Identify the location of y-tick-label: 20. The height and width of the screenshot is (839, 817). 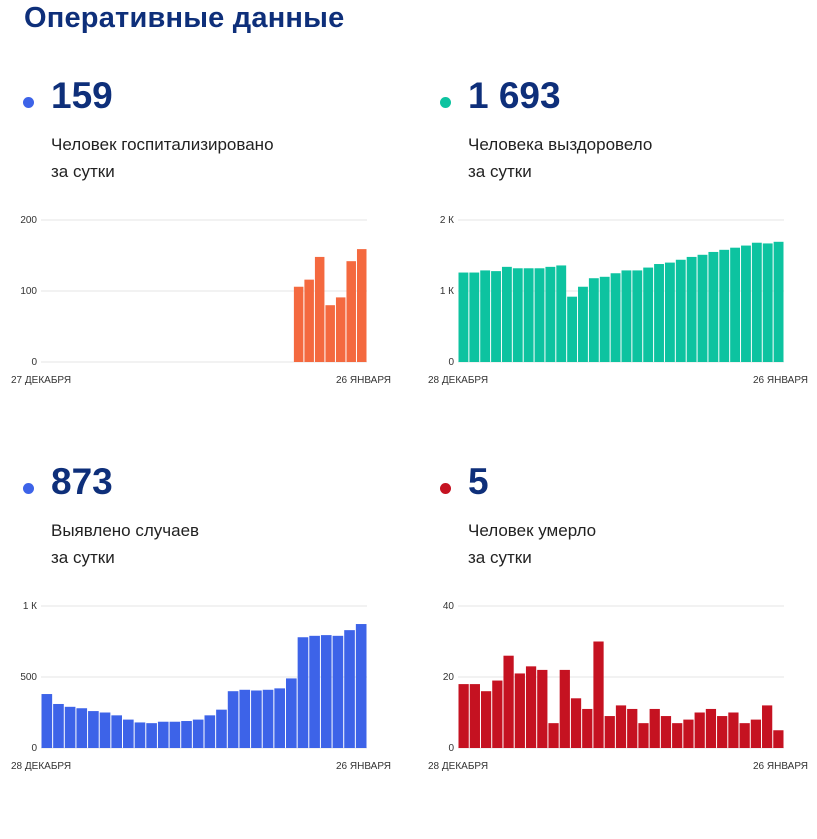
(449, 677).